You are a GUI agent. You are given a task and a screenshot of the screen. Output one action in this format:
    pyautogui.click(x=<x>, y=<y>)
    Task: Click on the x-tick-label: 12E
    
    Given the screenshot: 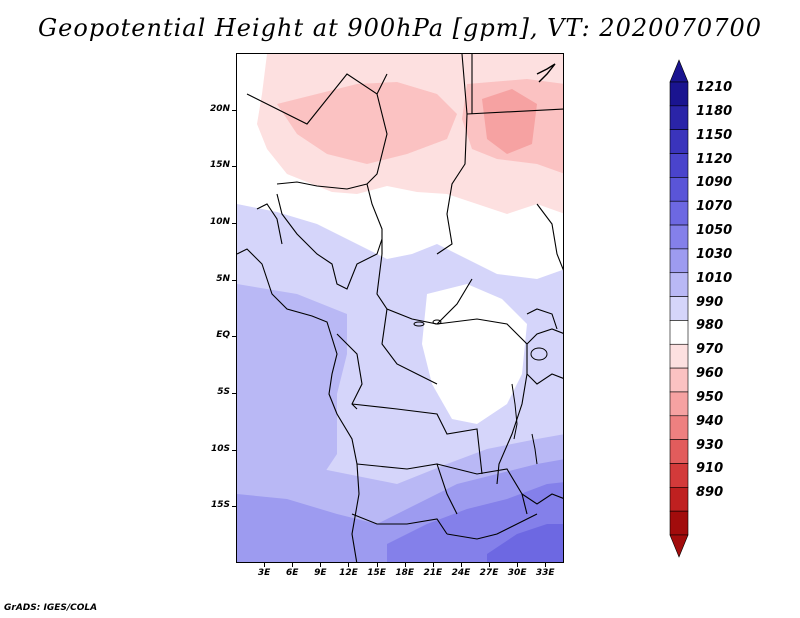 What is the action you would take?
    pyautogui.click(x=348, y=573)
    